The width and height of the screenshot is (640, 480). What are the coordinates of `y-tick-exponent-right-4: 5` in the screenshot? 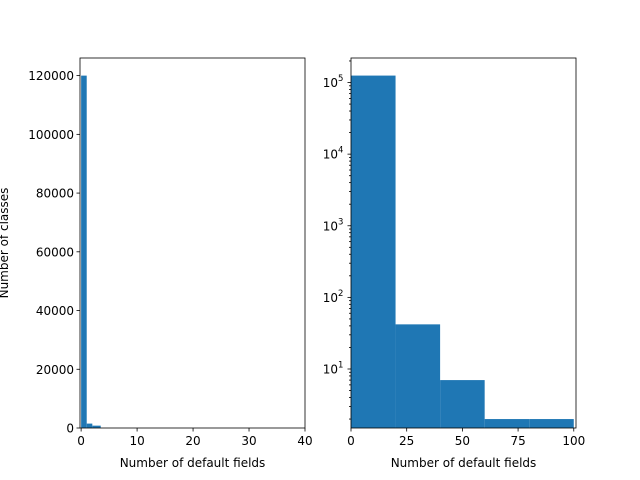 It's located at (340, 79).